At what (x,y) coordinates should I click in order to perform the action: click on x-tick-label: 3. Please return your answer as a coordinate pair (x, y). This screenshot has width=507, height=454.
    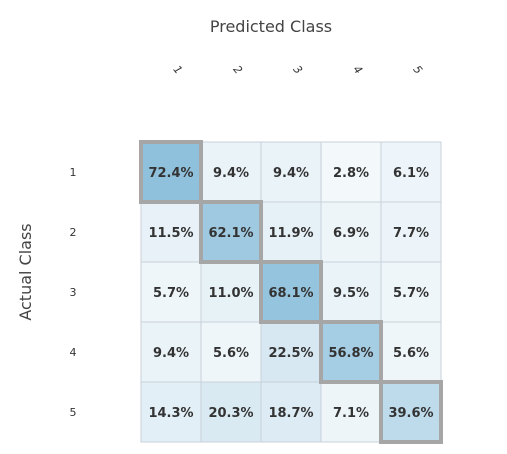
    Looking at the image, I should click on (297, 70).